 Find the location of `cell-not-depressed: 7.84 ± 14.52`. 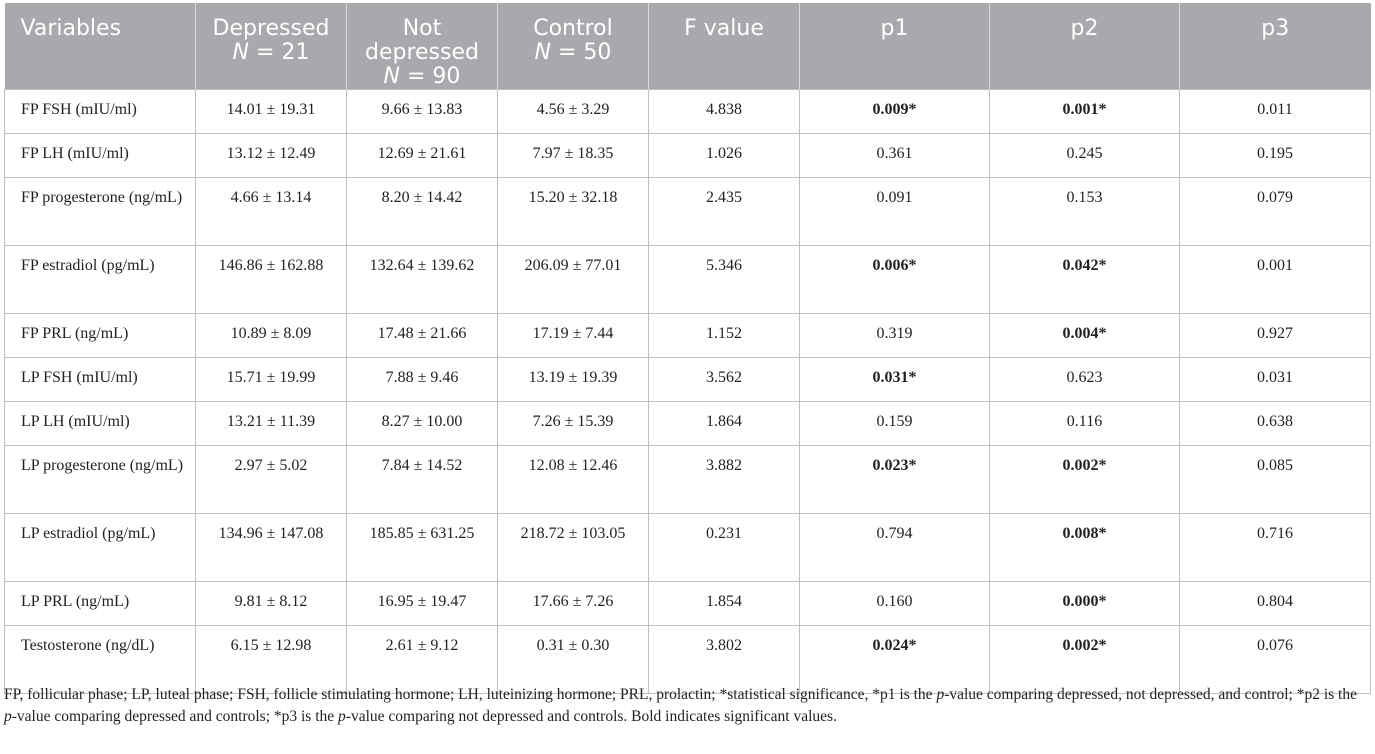

cell-not-depressed: 7.84 ± 14.52 is located at coordinates (422, 479).